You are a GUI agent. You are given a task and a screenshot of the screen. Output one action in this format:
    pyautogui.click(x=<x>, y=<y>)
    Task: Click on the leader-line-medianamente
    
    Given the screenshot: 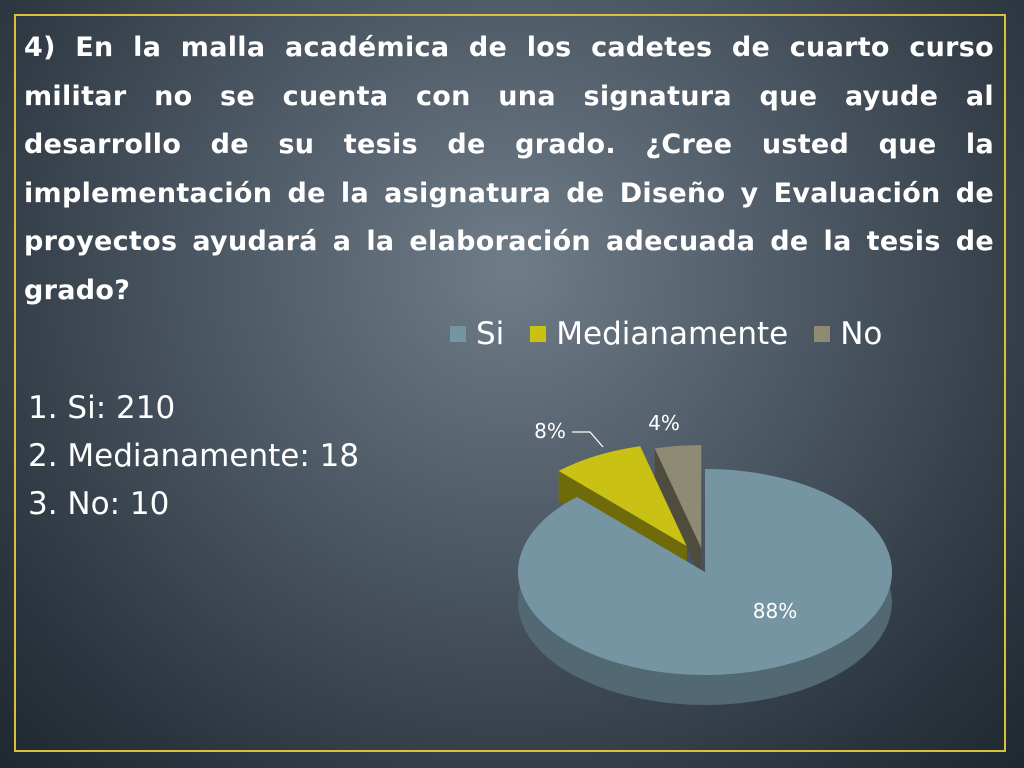 What is the action you would take?
    pyautogui.click(x=588, y=439)
    